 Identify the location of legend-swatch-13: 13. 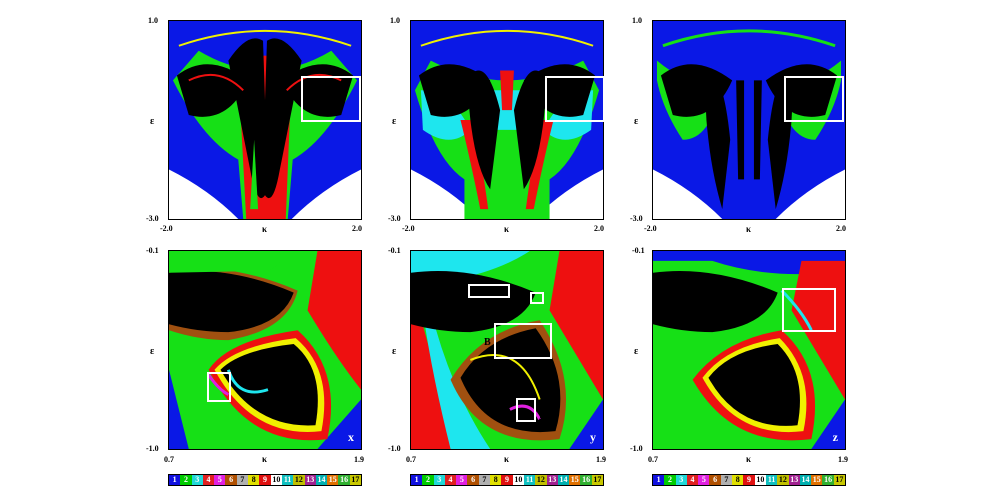
(310, 480).